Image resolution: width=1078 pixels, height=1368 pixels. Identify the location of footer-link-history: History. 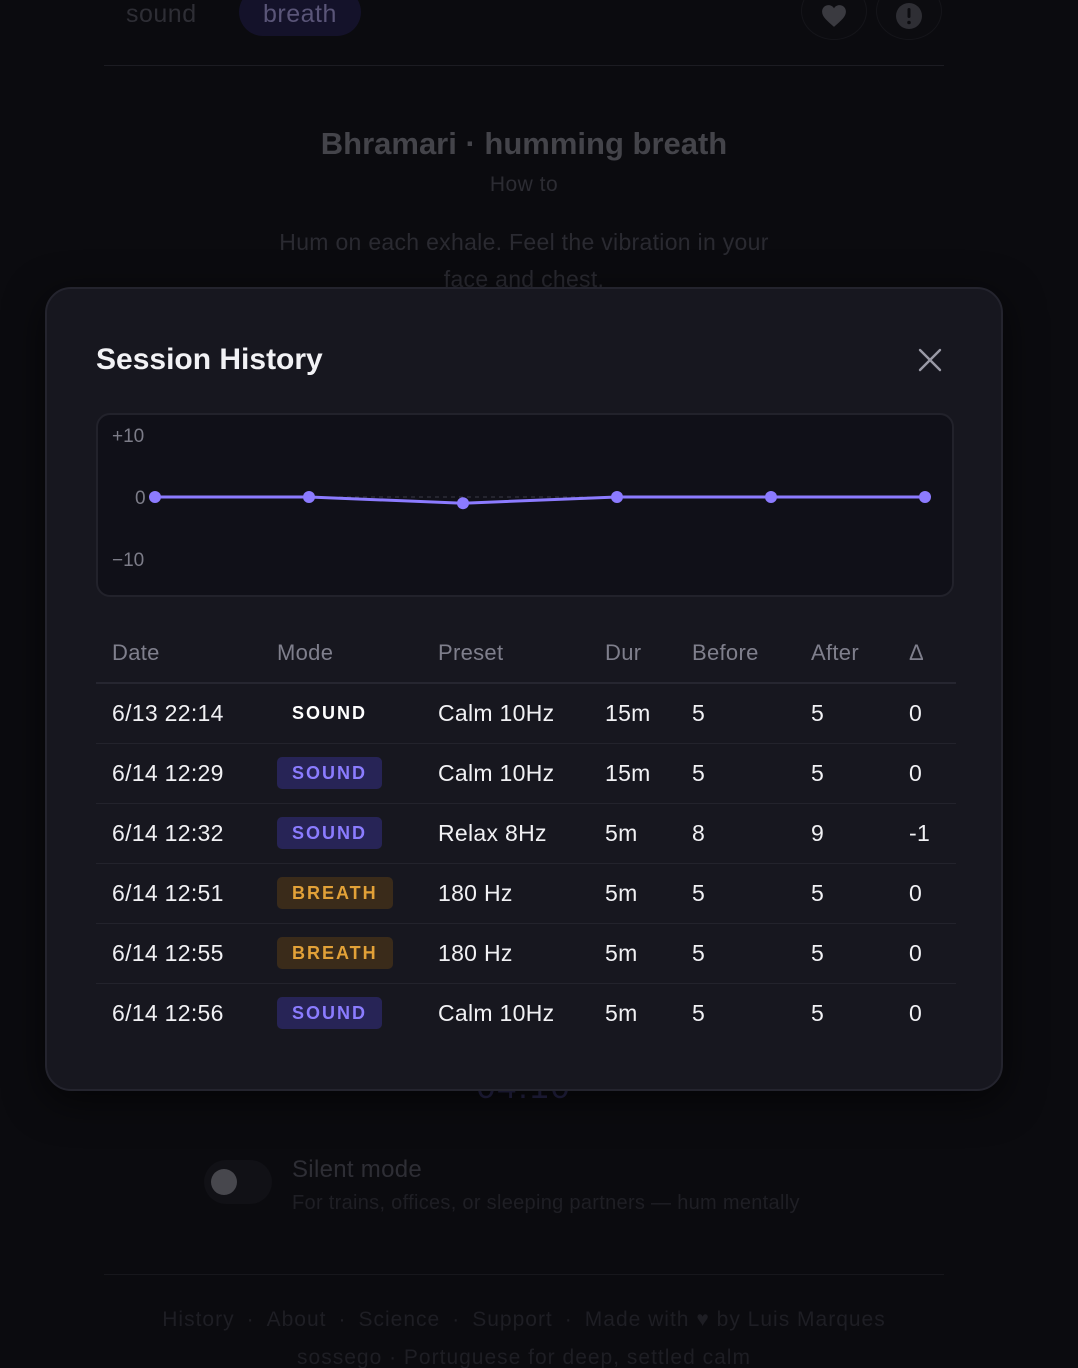
(198, 1319).